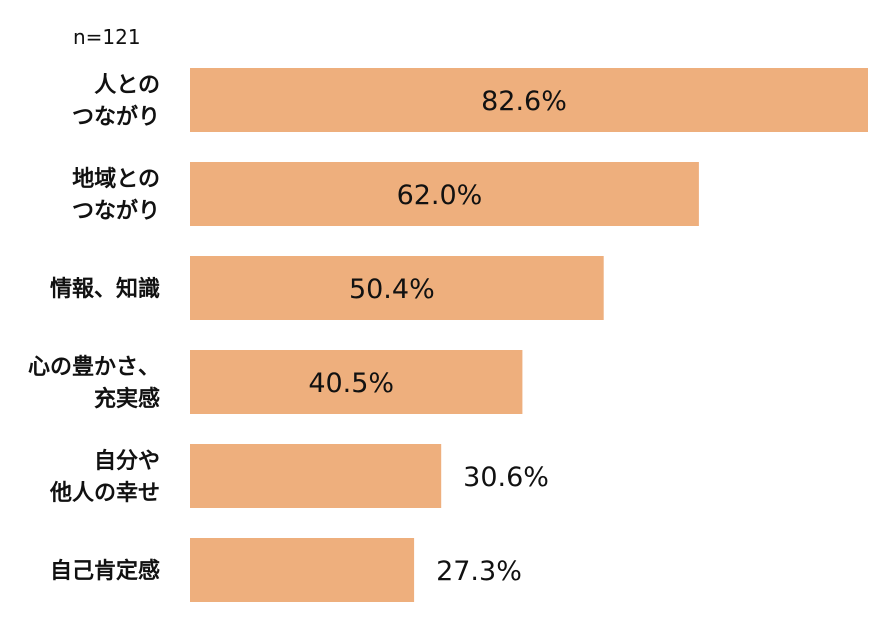 The height and width of the screenshot is (624, 887). Describe the element at coordinates (440, 195) in the screenshot. I see `value-label-1: 62.0%` at that location.